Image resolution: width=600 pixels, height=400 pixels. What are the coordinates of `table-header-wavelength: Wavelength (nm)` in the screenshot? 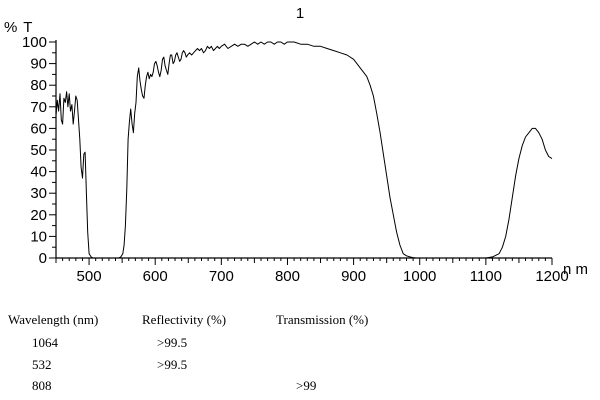 It's located at (53, 319).